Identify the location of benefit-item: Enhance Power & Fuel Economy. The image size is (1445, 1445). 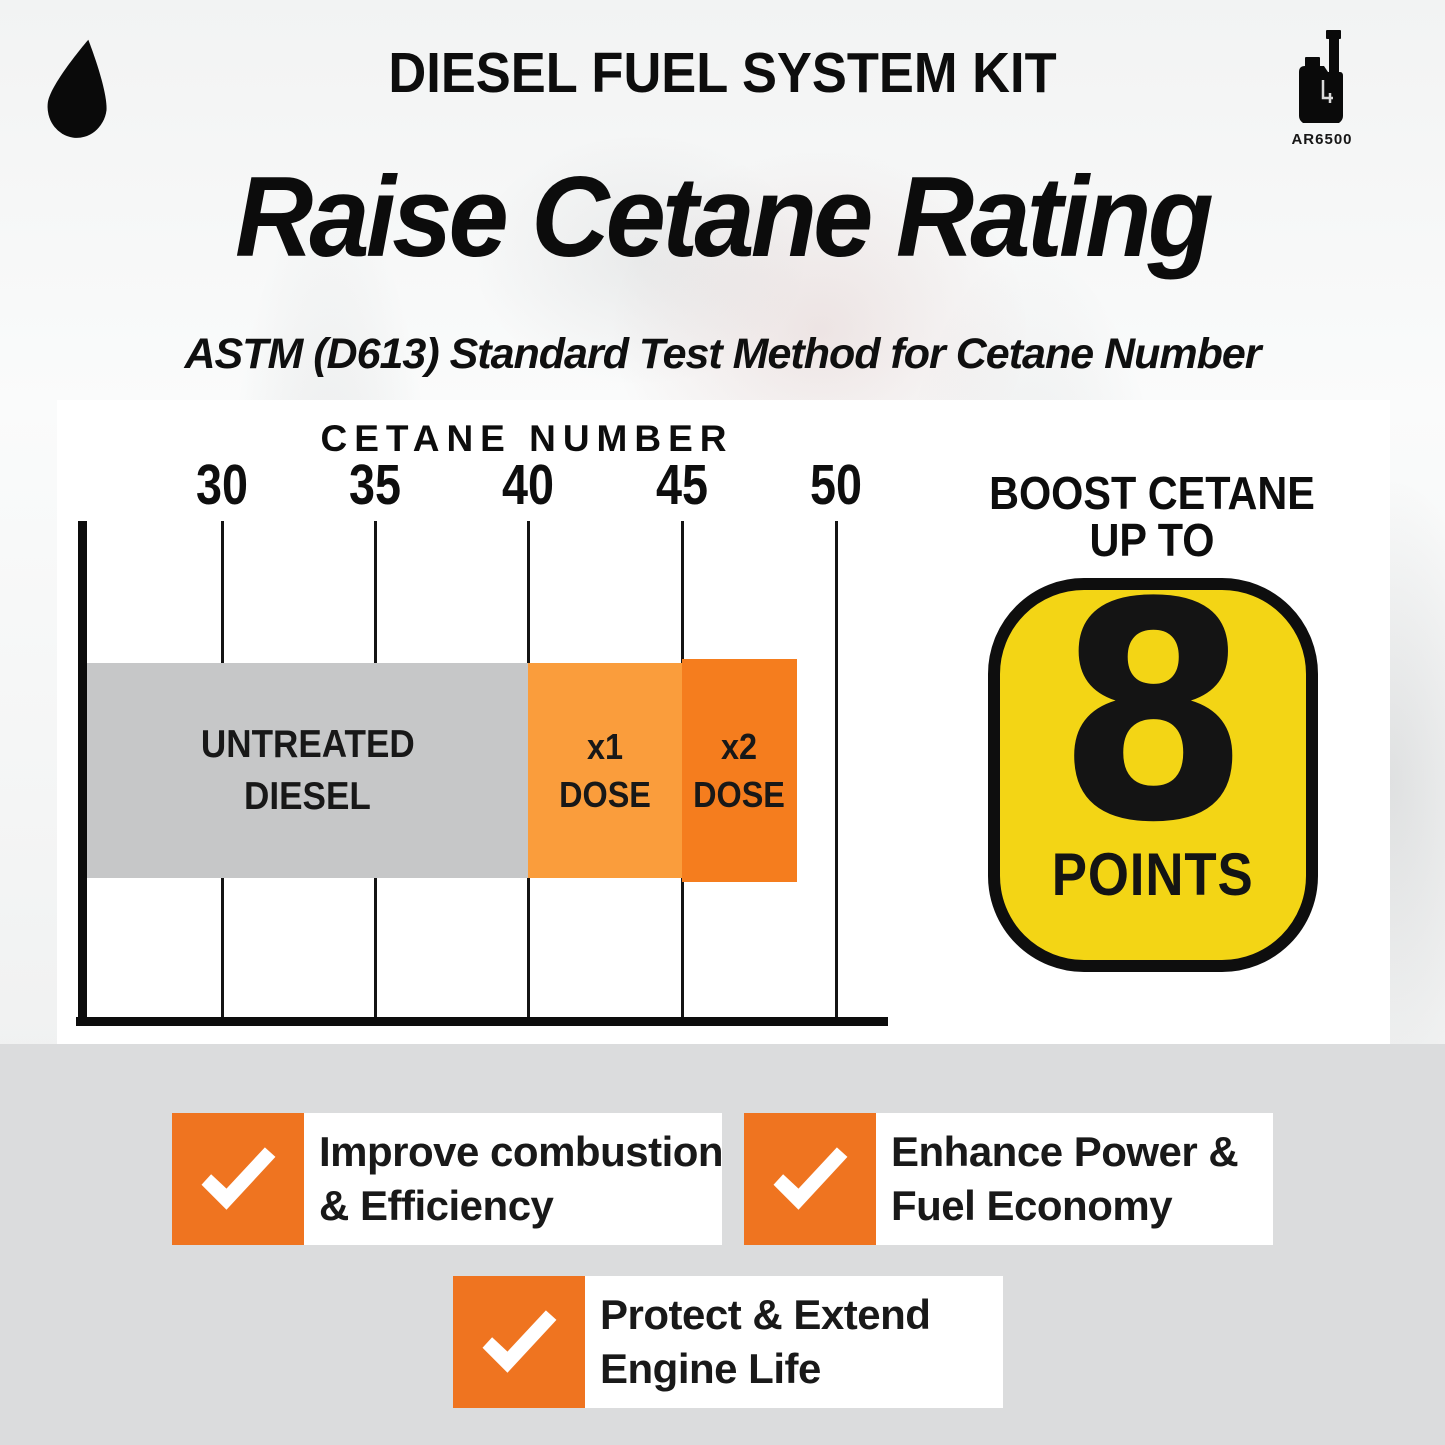
(1074, 1179).